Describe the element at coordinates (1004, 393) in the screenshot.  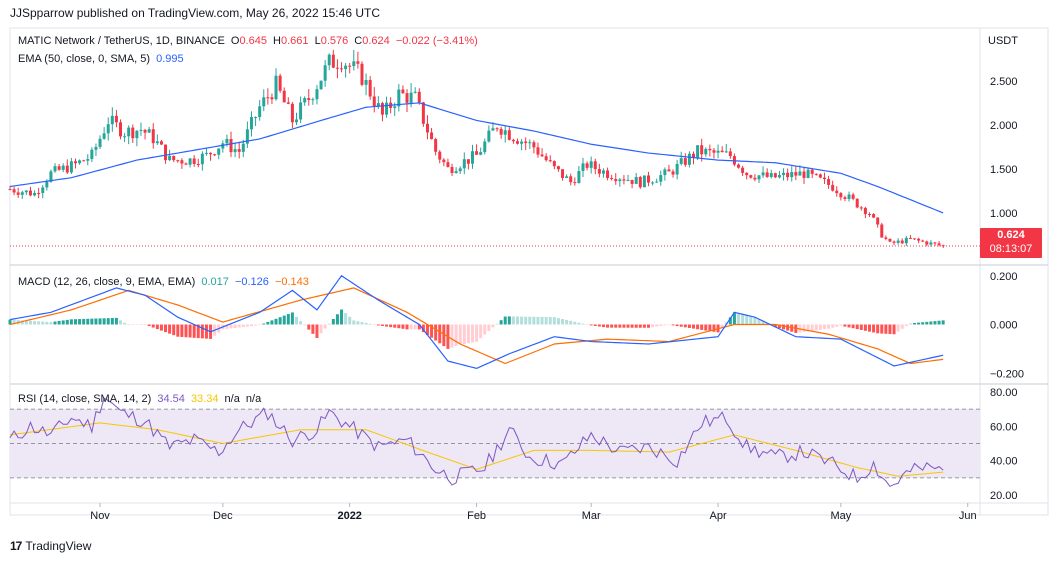
I see `rsi-tick-label: 80.00` at that location.